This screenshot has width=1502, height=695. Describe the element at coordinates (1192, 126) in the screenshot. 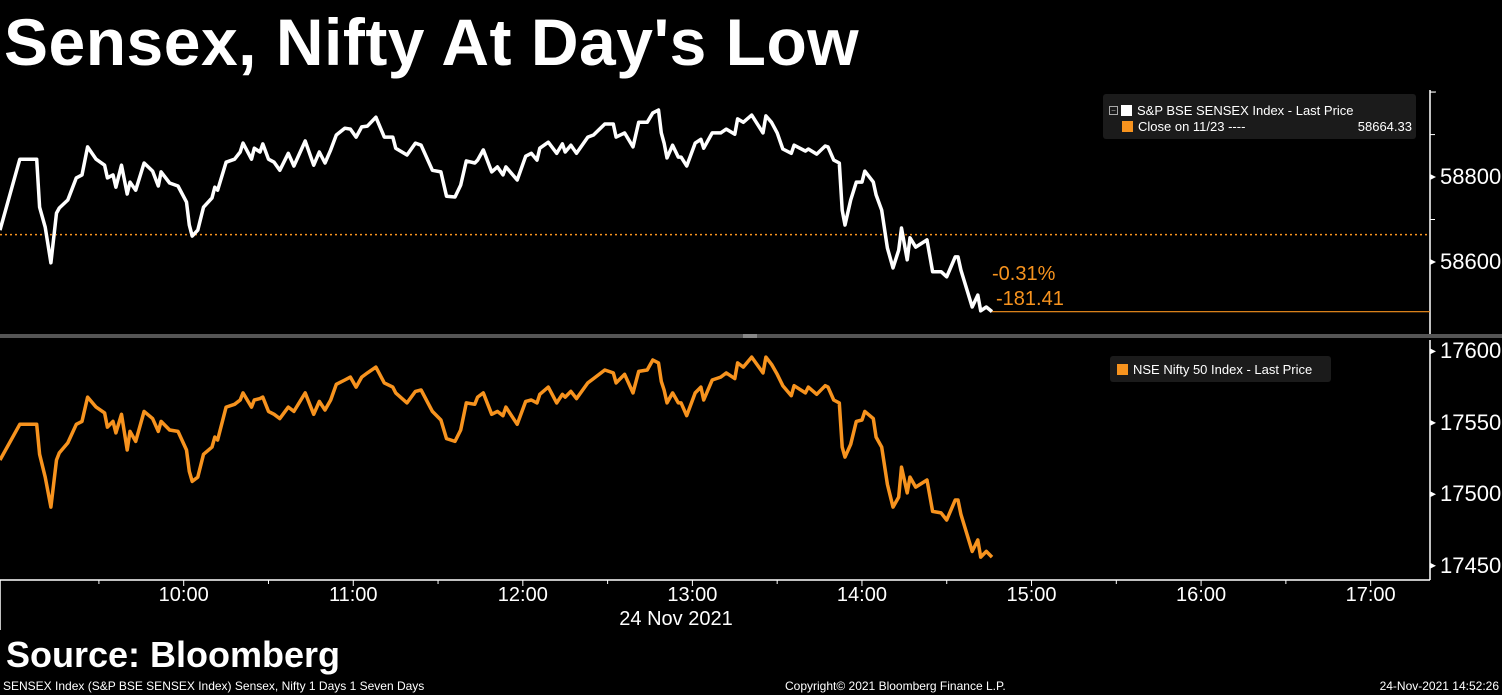

I see `legend-close-label: Close on 11/23 ----` at that location.